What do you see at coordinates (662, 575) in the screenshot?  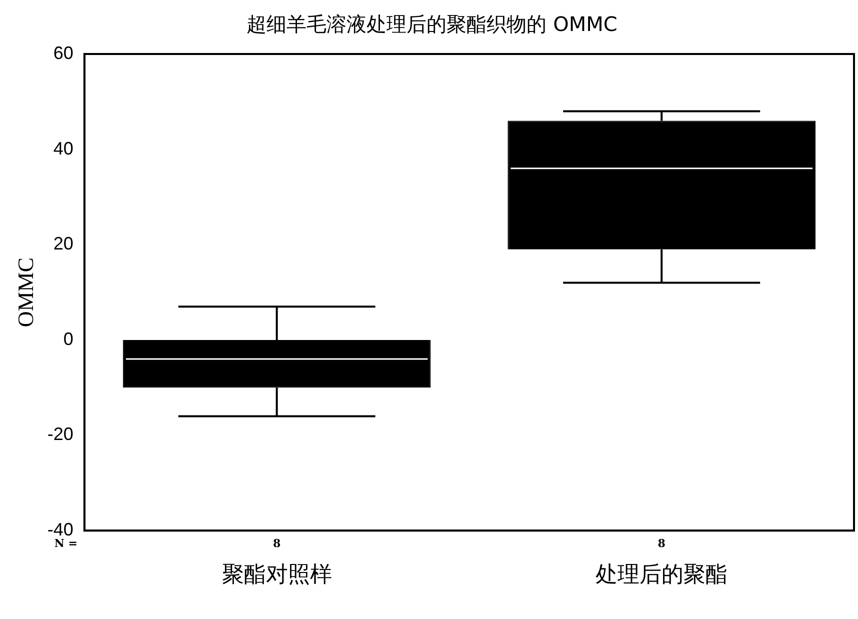 I see `x-tick-label: 处理后的聚酯` at bounding box center [662, 575].